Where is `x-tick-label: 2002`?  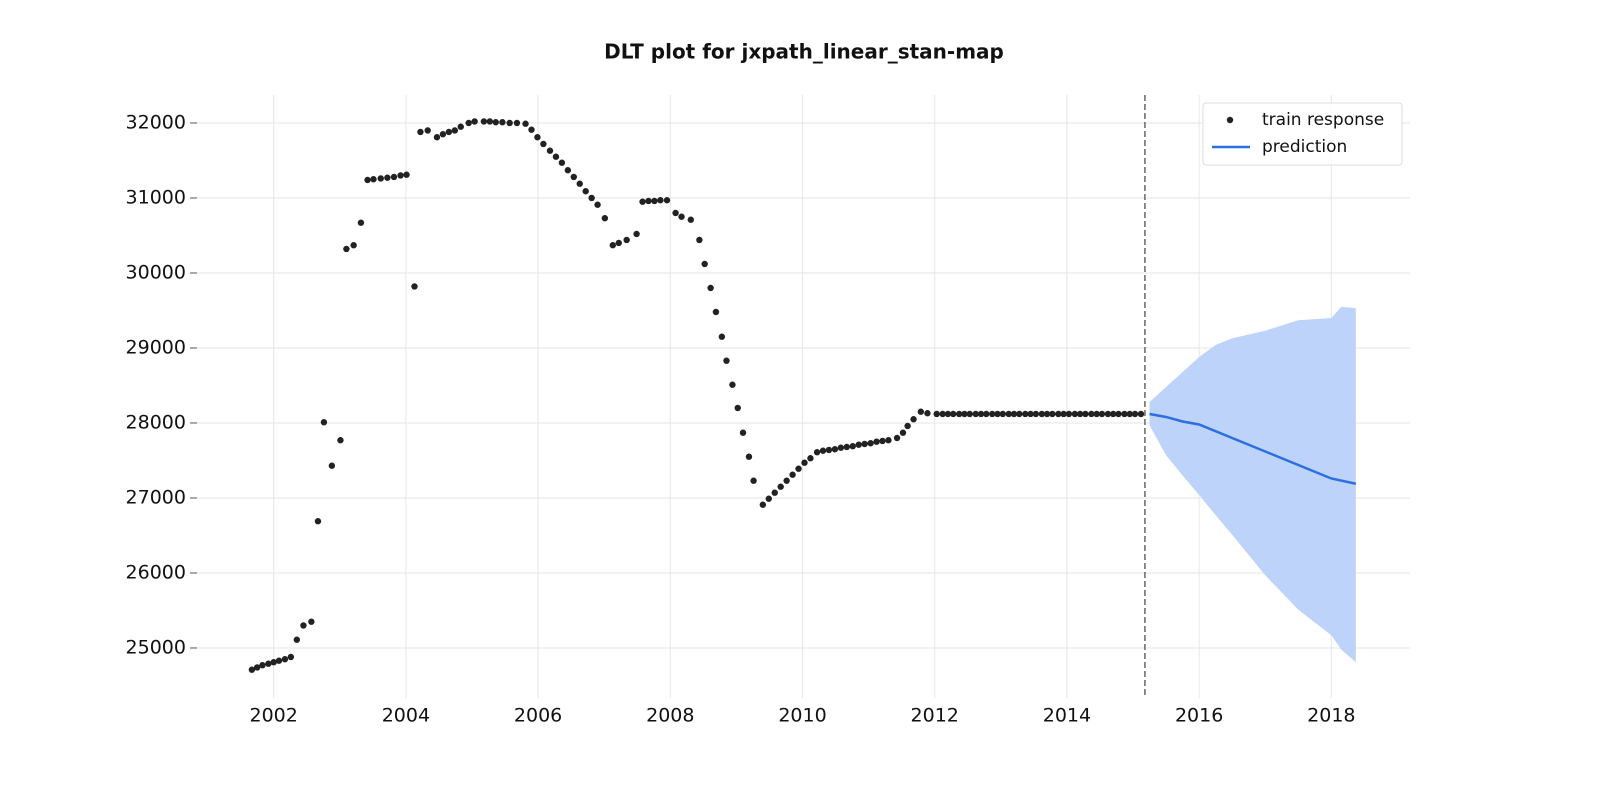
x-tick-label: 2002 is located at coordinates (274, 716).